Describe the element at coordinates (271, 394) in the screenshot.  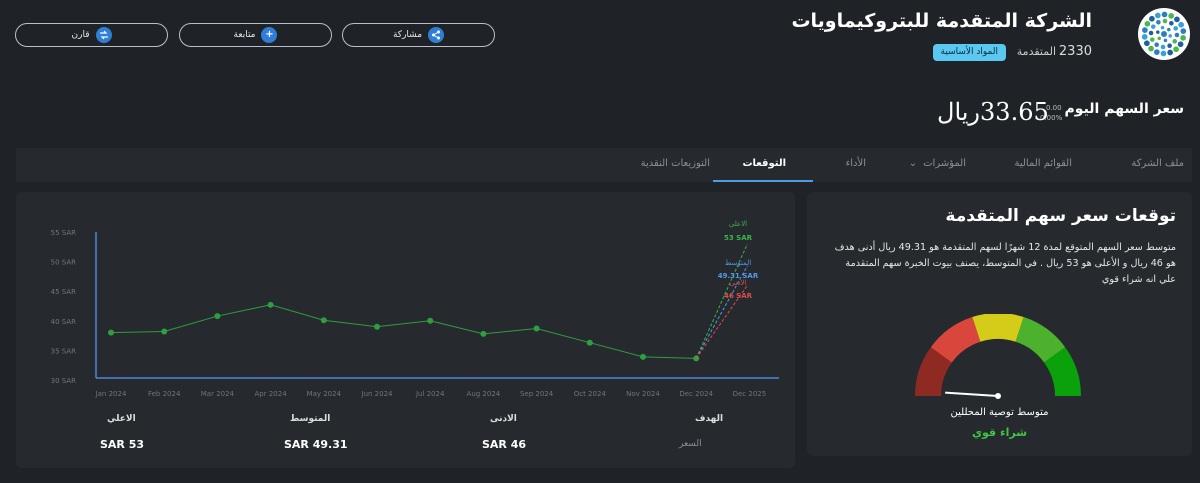
I see `x-tick-label: Apr 2024` at that location.